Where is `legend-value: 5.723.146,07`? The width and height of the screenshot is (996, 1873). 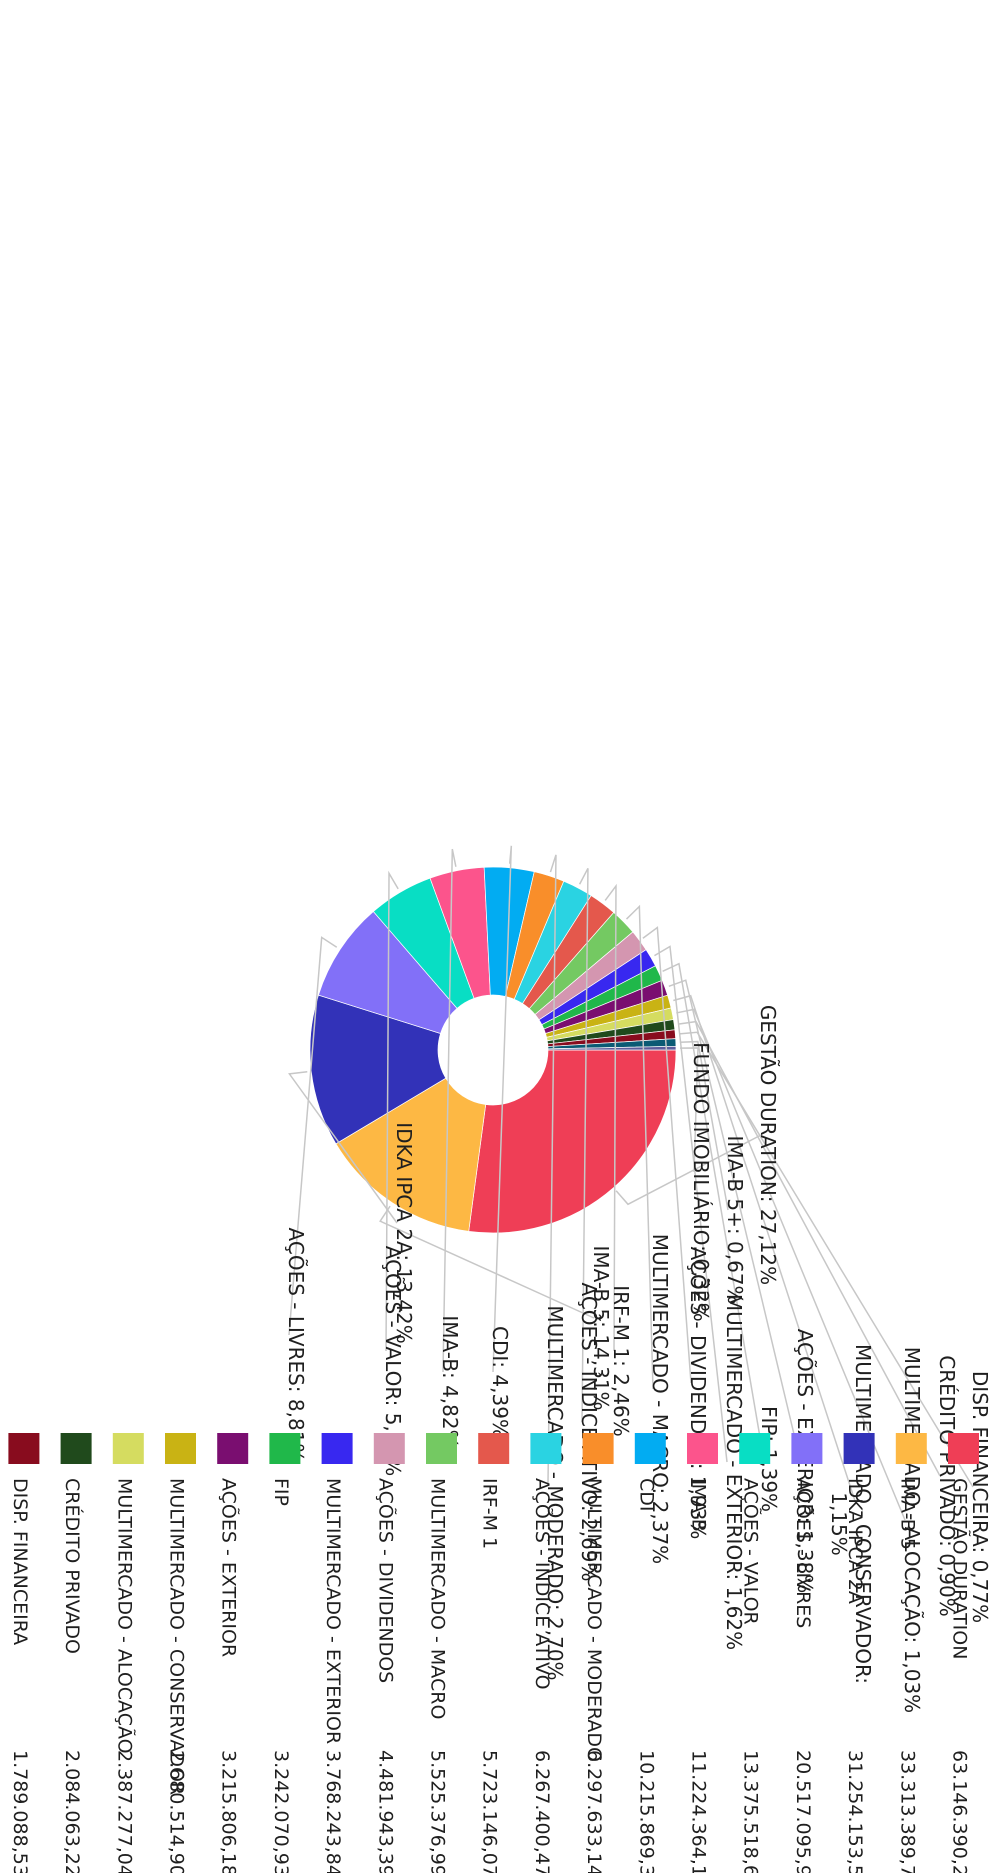
legend-value: 5.723.146,07 is located at coordinates (490, 1811).